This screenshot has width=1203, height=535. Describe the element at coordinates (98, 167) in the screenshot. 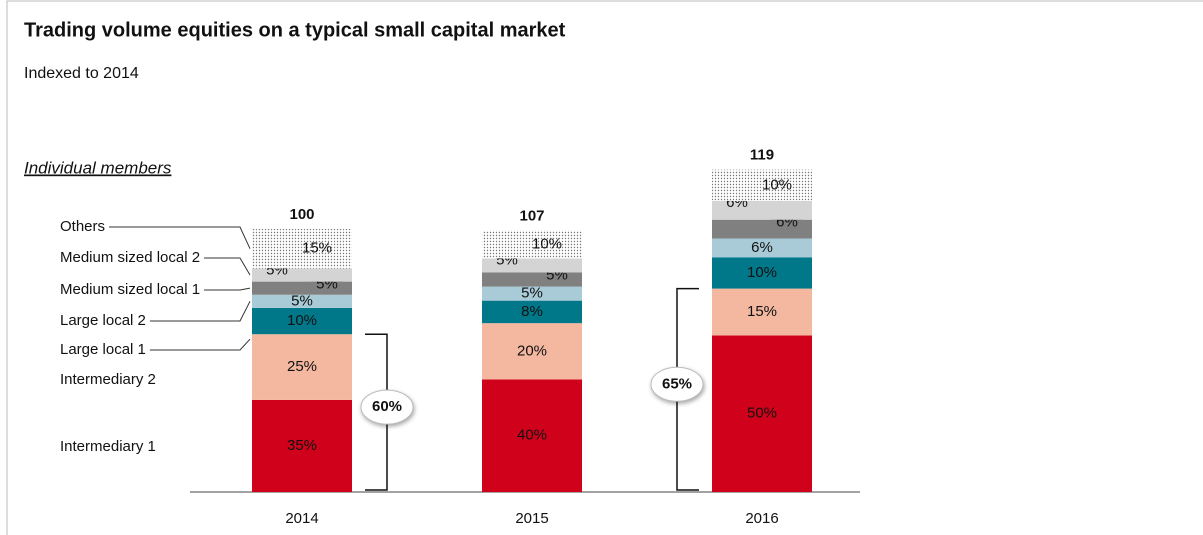

I see `section-label: Individual members` at that location.